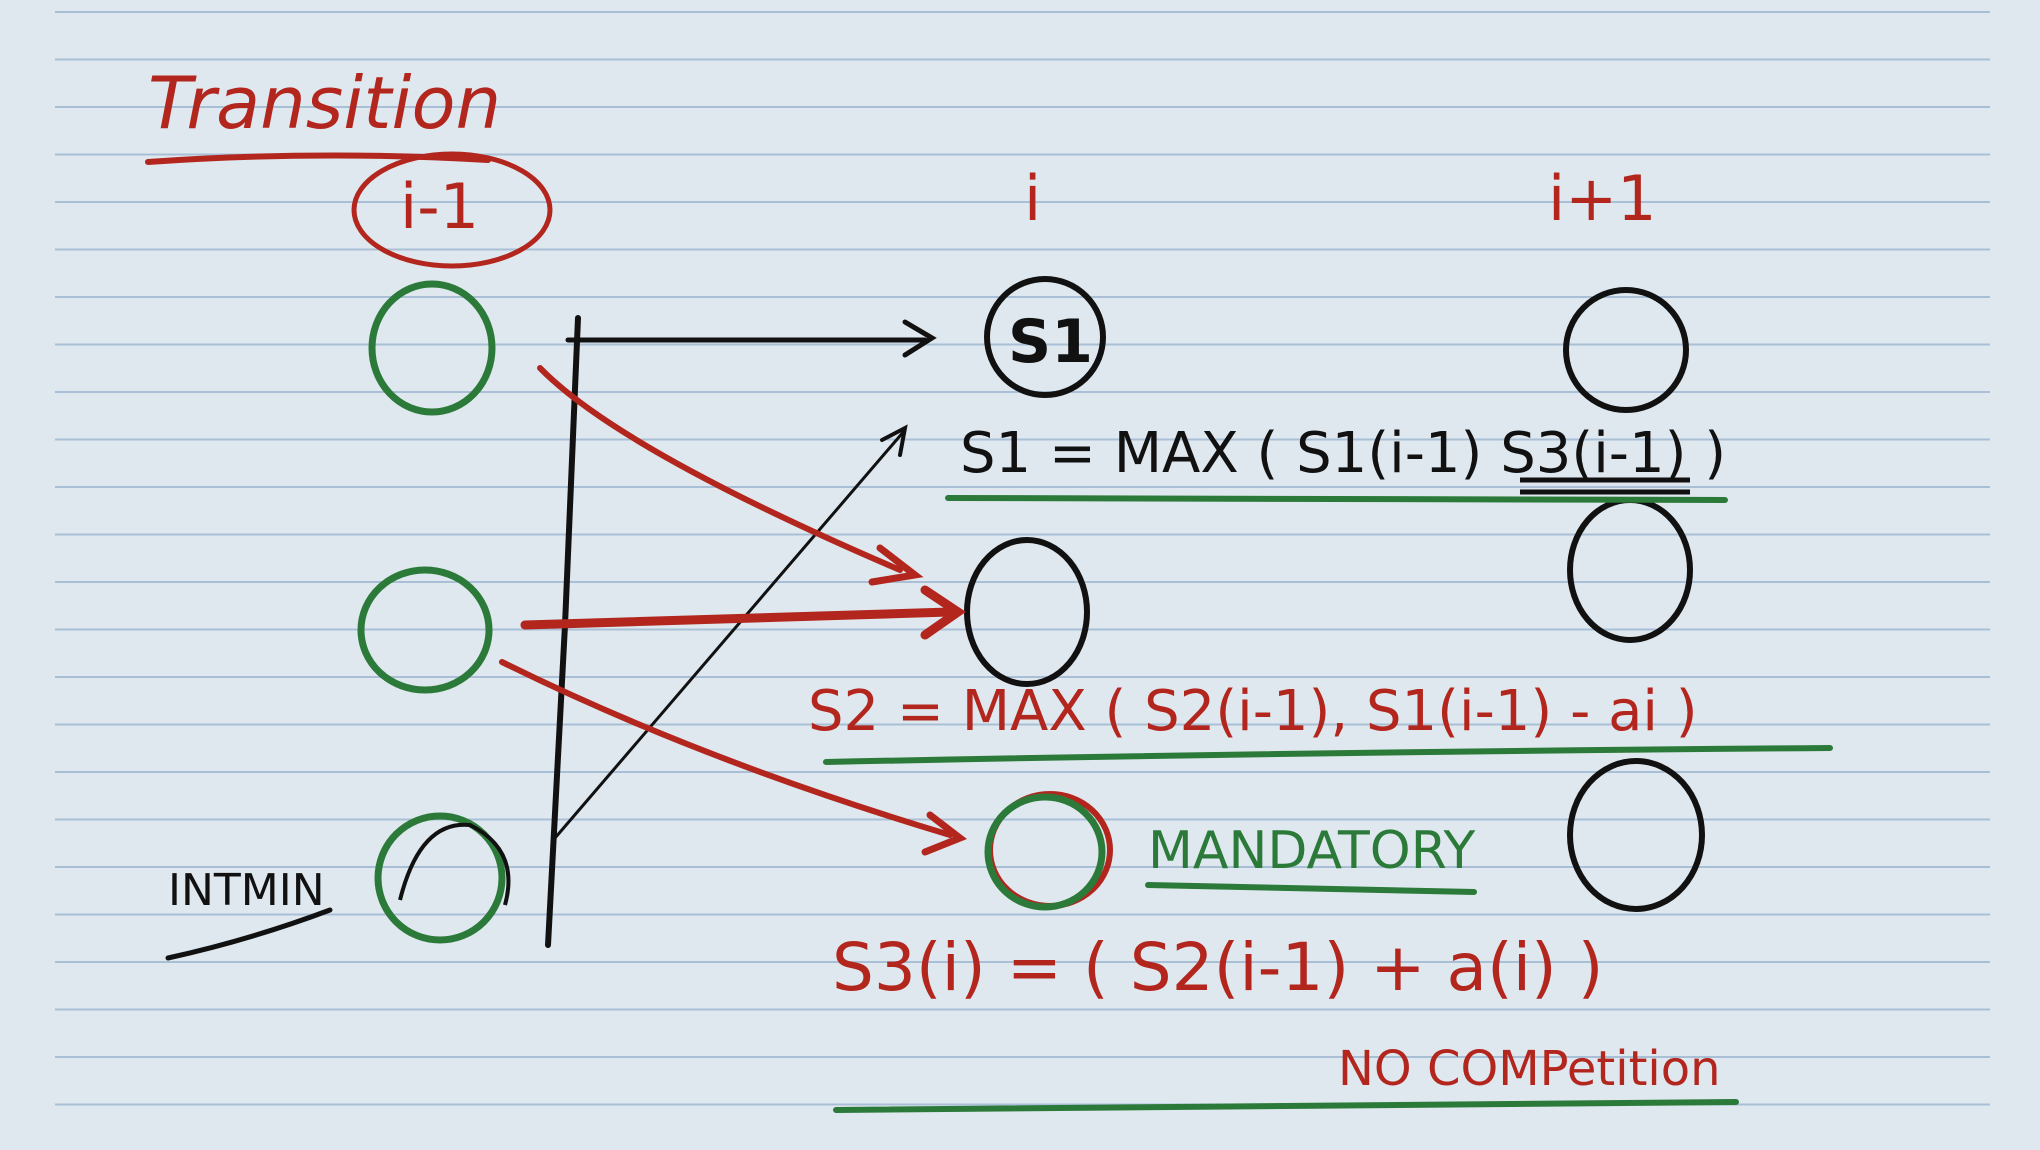 The height and width of the screenshot is (1150, 2040). I want to click on equation-s1-underline, so click(1336, 499).